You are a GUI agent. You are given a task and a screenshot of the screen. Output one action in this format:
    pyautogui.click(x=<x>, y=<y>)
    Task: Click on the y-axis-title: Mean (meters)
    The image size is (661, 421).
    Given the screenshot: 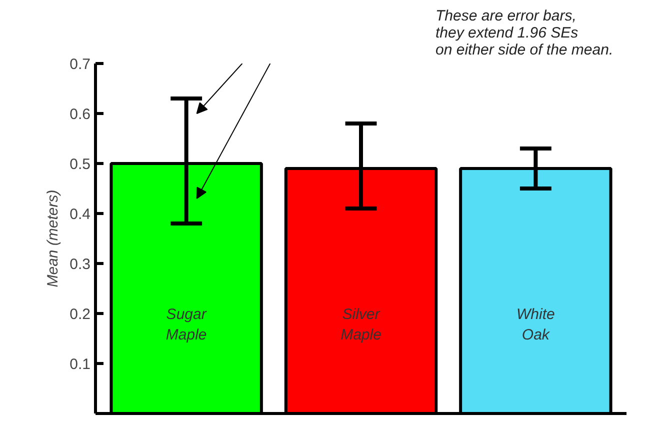 What is the action you would take?
    pyautogui.click(x=53, y=239)
    